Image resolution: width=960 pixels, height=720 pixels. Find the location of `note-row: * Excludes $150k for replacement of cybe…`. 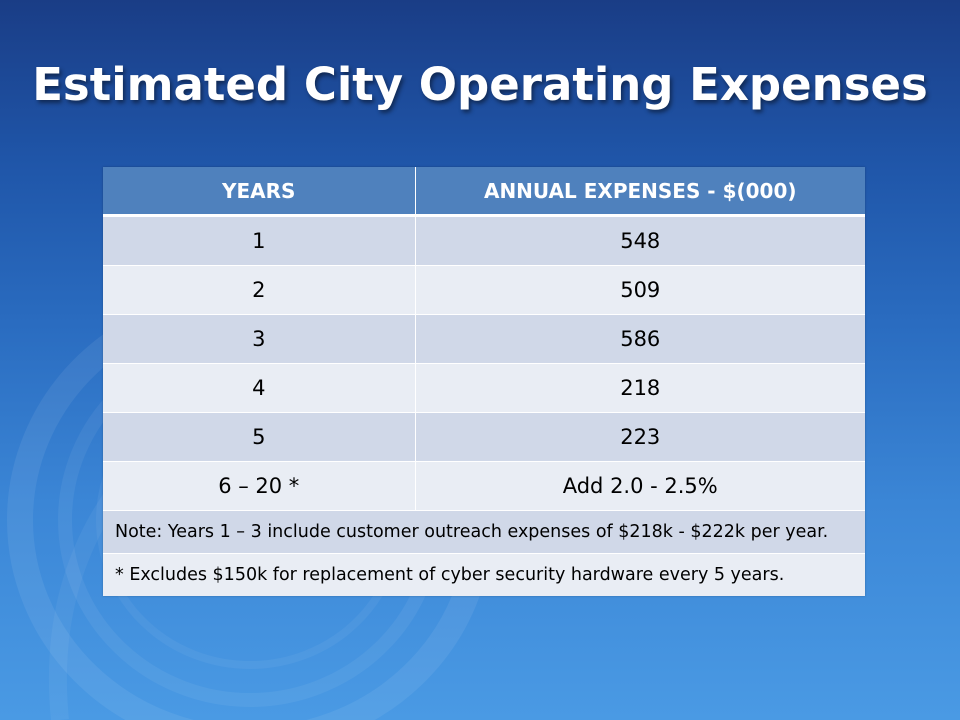

note-row: * Excludes $150k for replacement of cybe… is located at coordinates (484, 574).